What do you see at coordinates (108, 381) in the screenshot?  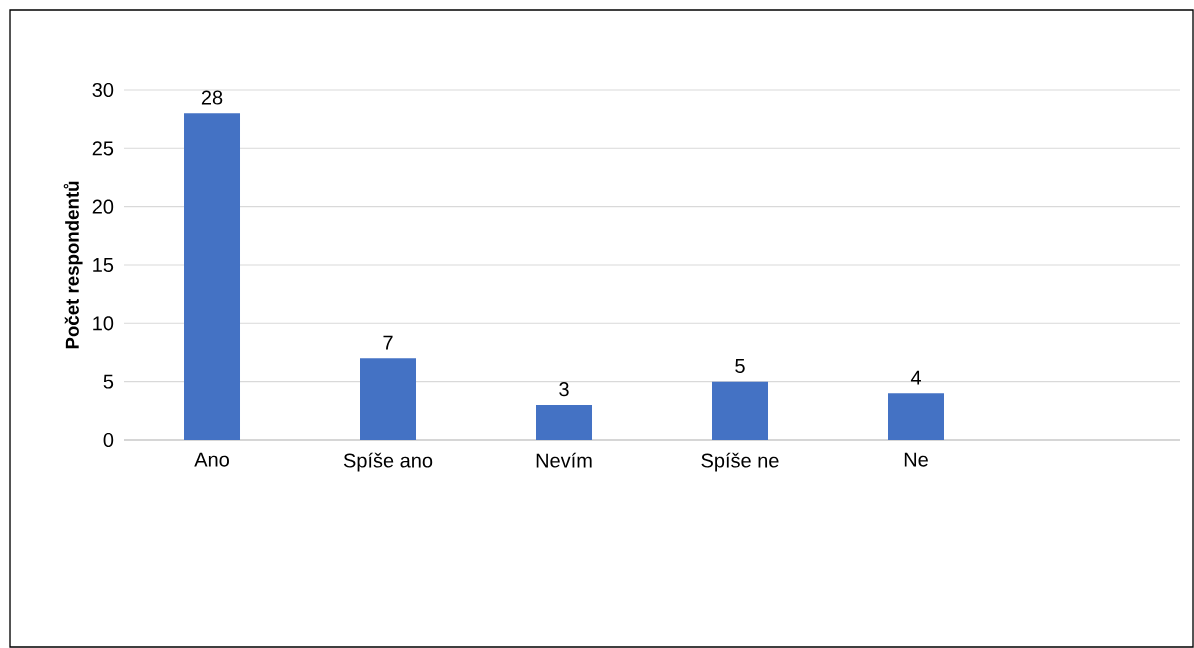 I see `y-tick-label: 5` at bounding box center [108, 381].